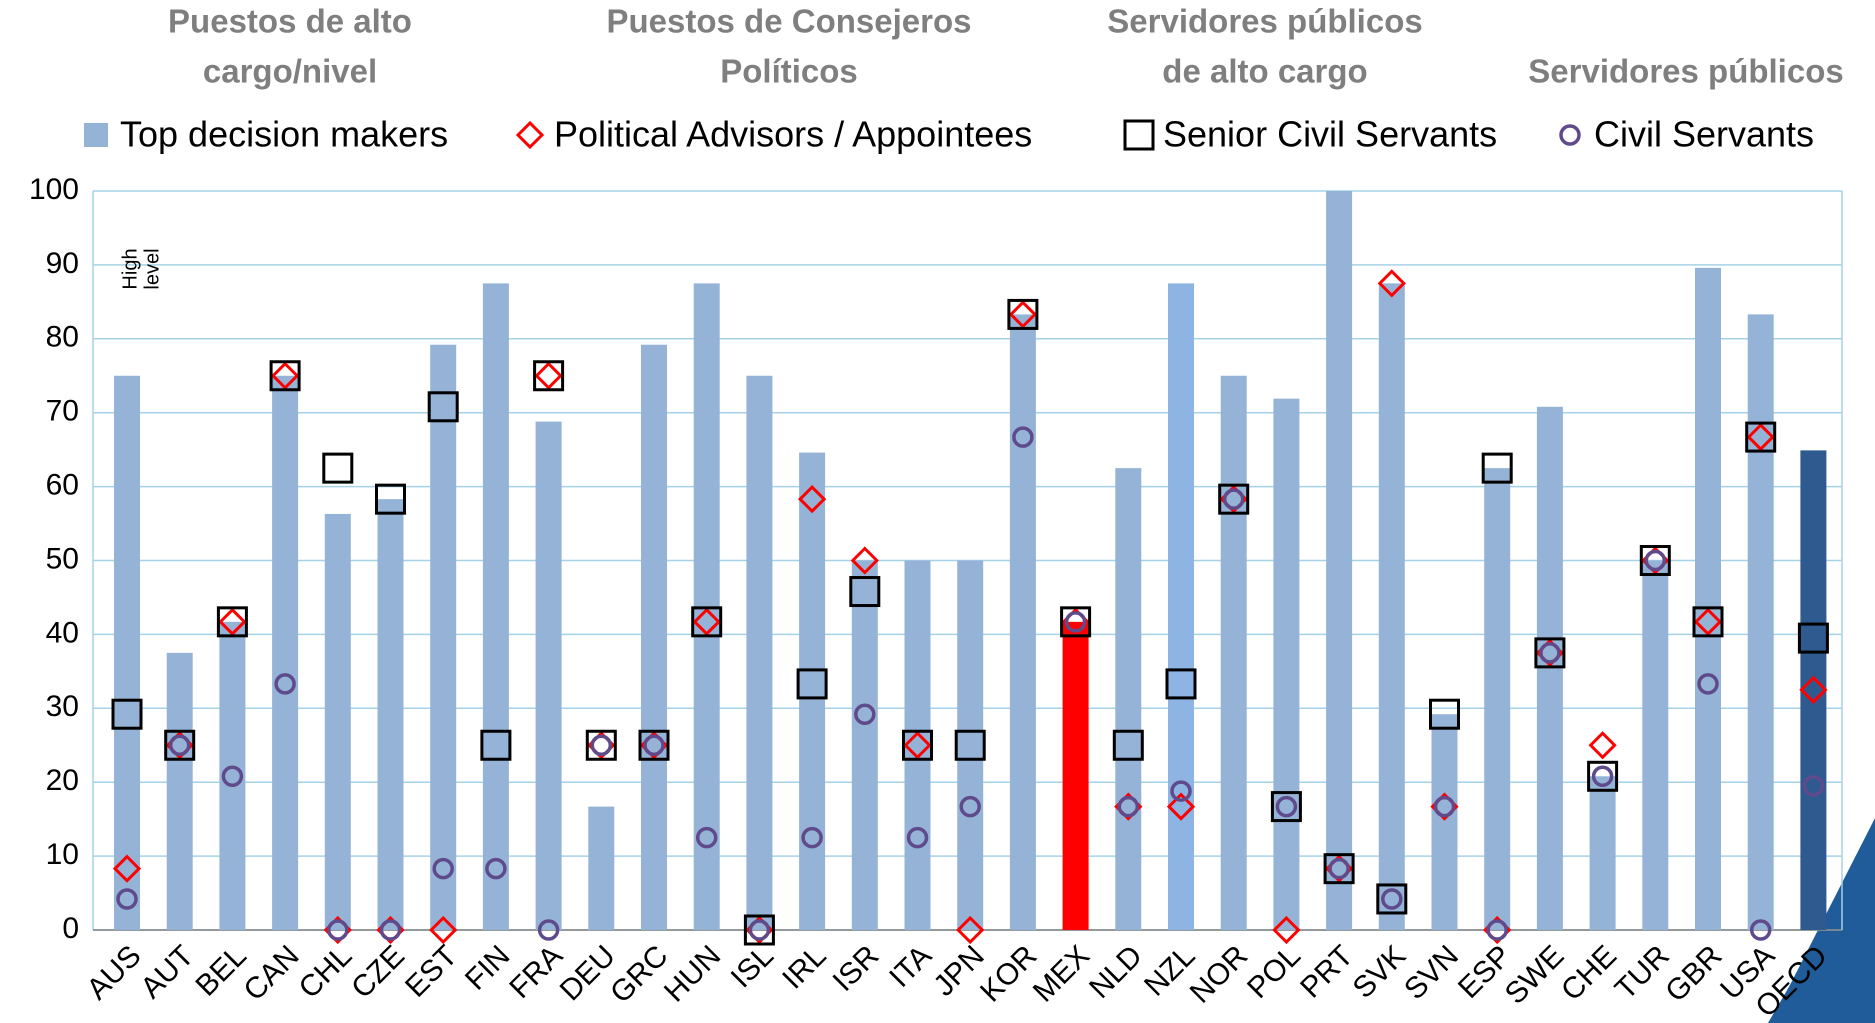 The height and width of the screenshot is (1023, 1875). I want to click on y-tick-label: 10, so click(62, 854).